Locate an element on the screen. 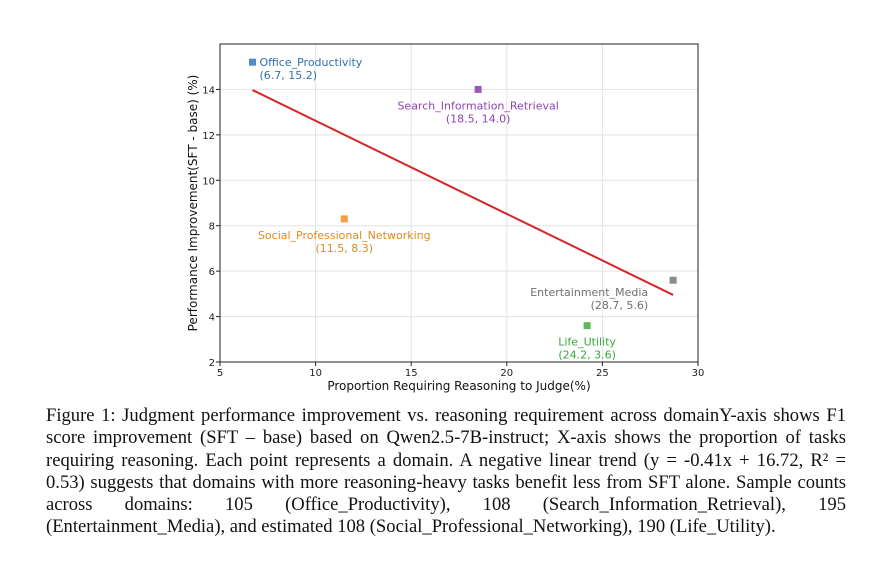  x-tick-label: 15 is located at coordinates (411, 373).